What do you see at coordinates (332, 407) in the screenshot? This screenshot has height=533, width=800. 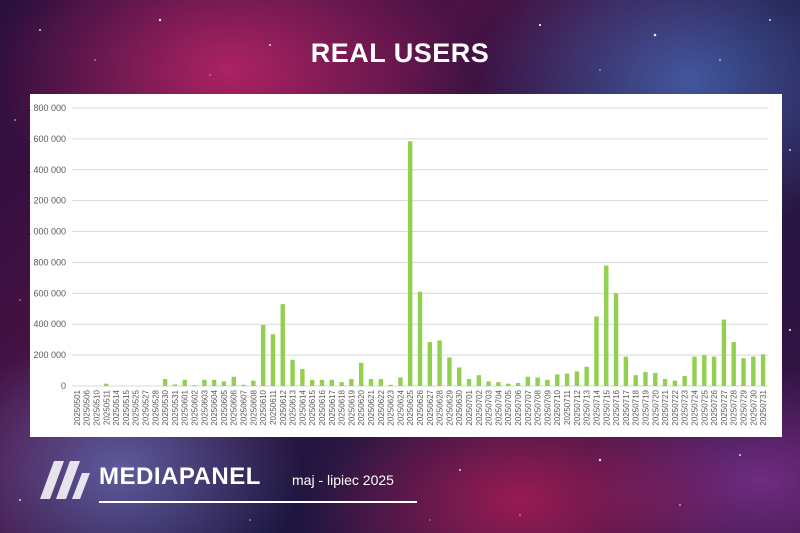 I see `x-tick-label: 20250617` at bounding box center [332, 407].